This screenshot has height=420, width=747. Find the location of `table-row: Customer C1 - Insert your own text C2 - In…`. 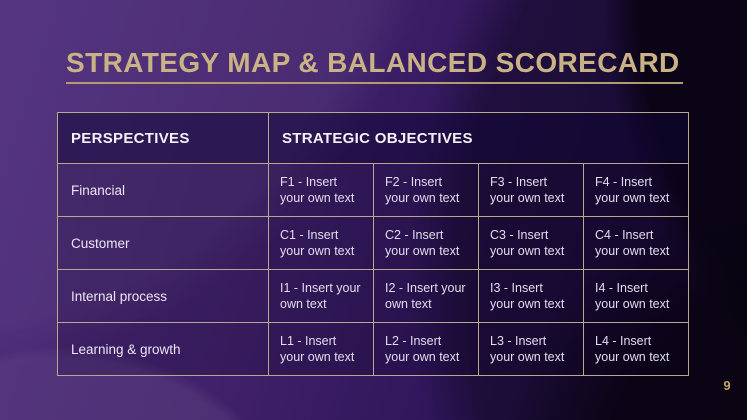

table-row: Customer C1 - Insert your own text C2 - In… is located at coordinates (373, 243).